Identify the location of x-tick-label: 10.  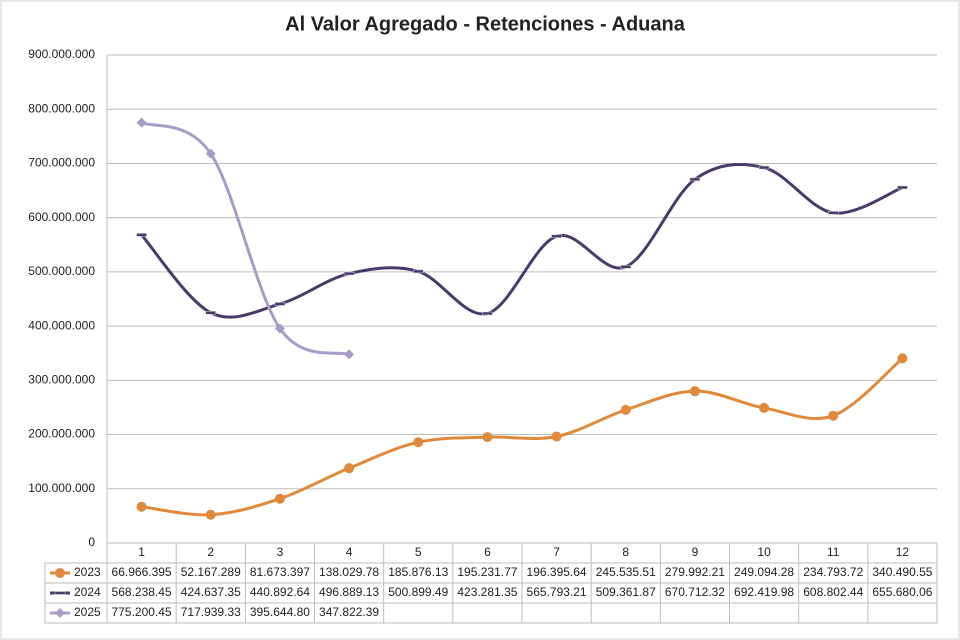
(764, 552).